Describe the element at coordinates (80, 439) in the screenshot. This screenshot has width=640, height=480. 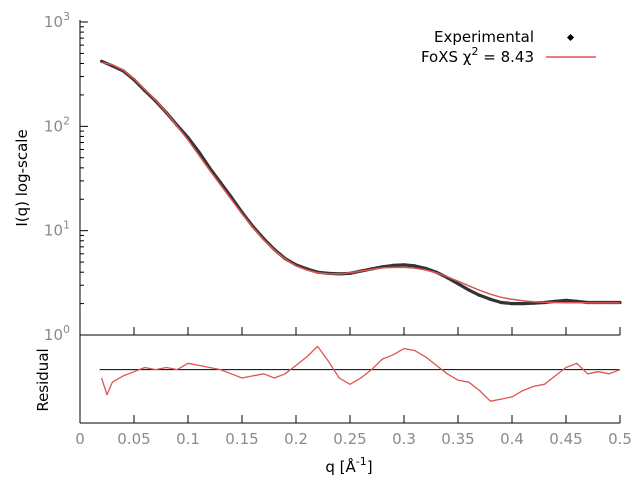
I see `x-tick-label: 0` at that location.